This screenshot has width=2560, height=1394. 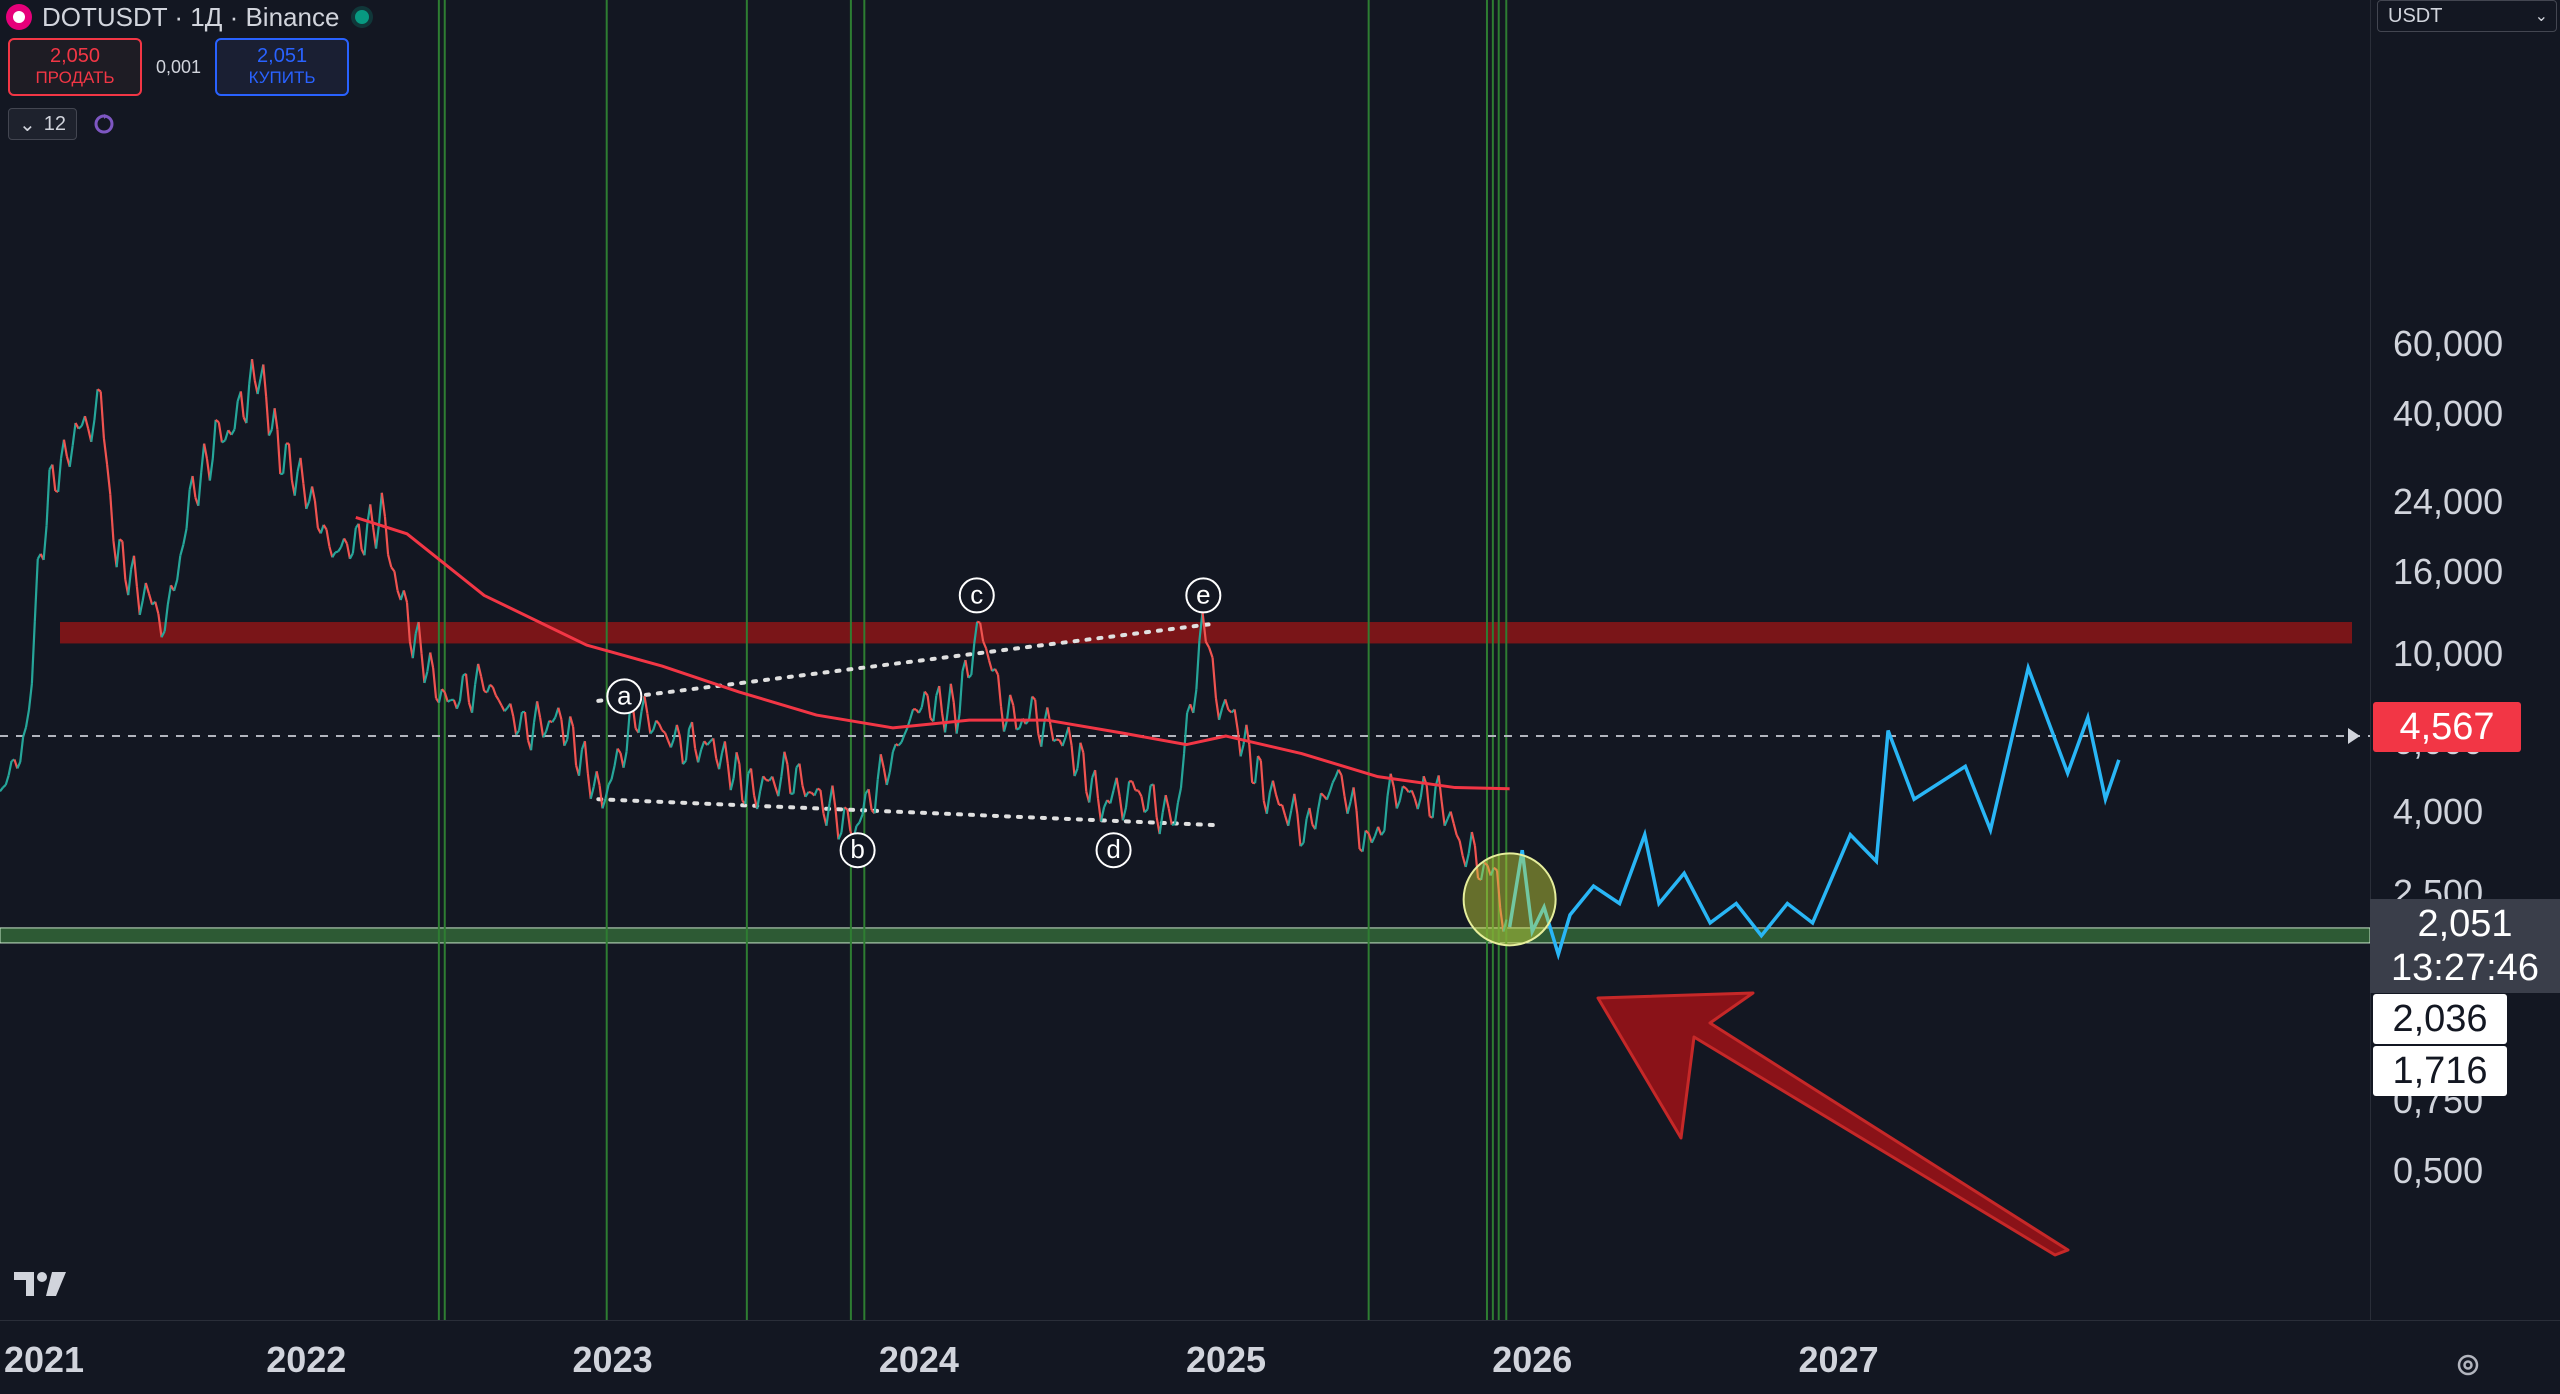 I want to click on chart-header: DOTUSDT · 1Д · Binance, so click(x=184, y=17).